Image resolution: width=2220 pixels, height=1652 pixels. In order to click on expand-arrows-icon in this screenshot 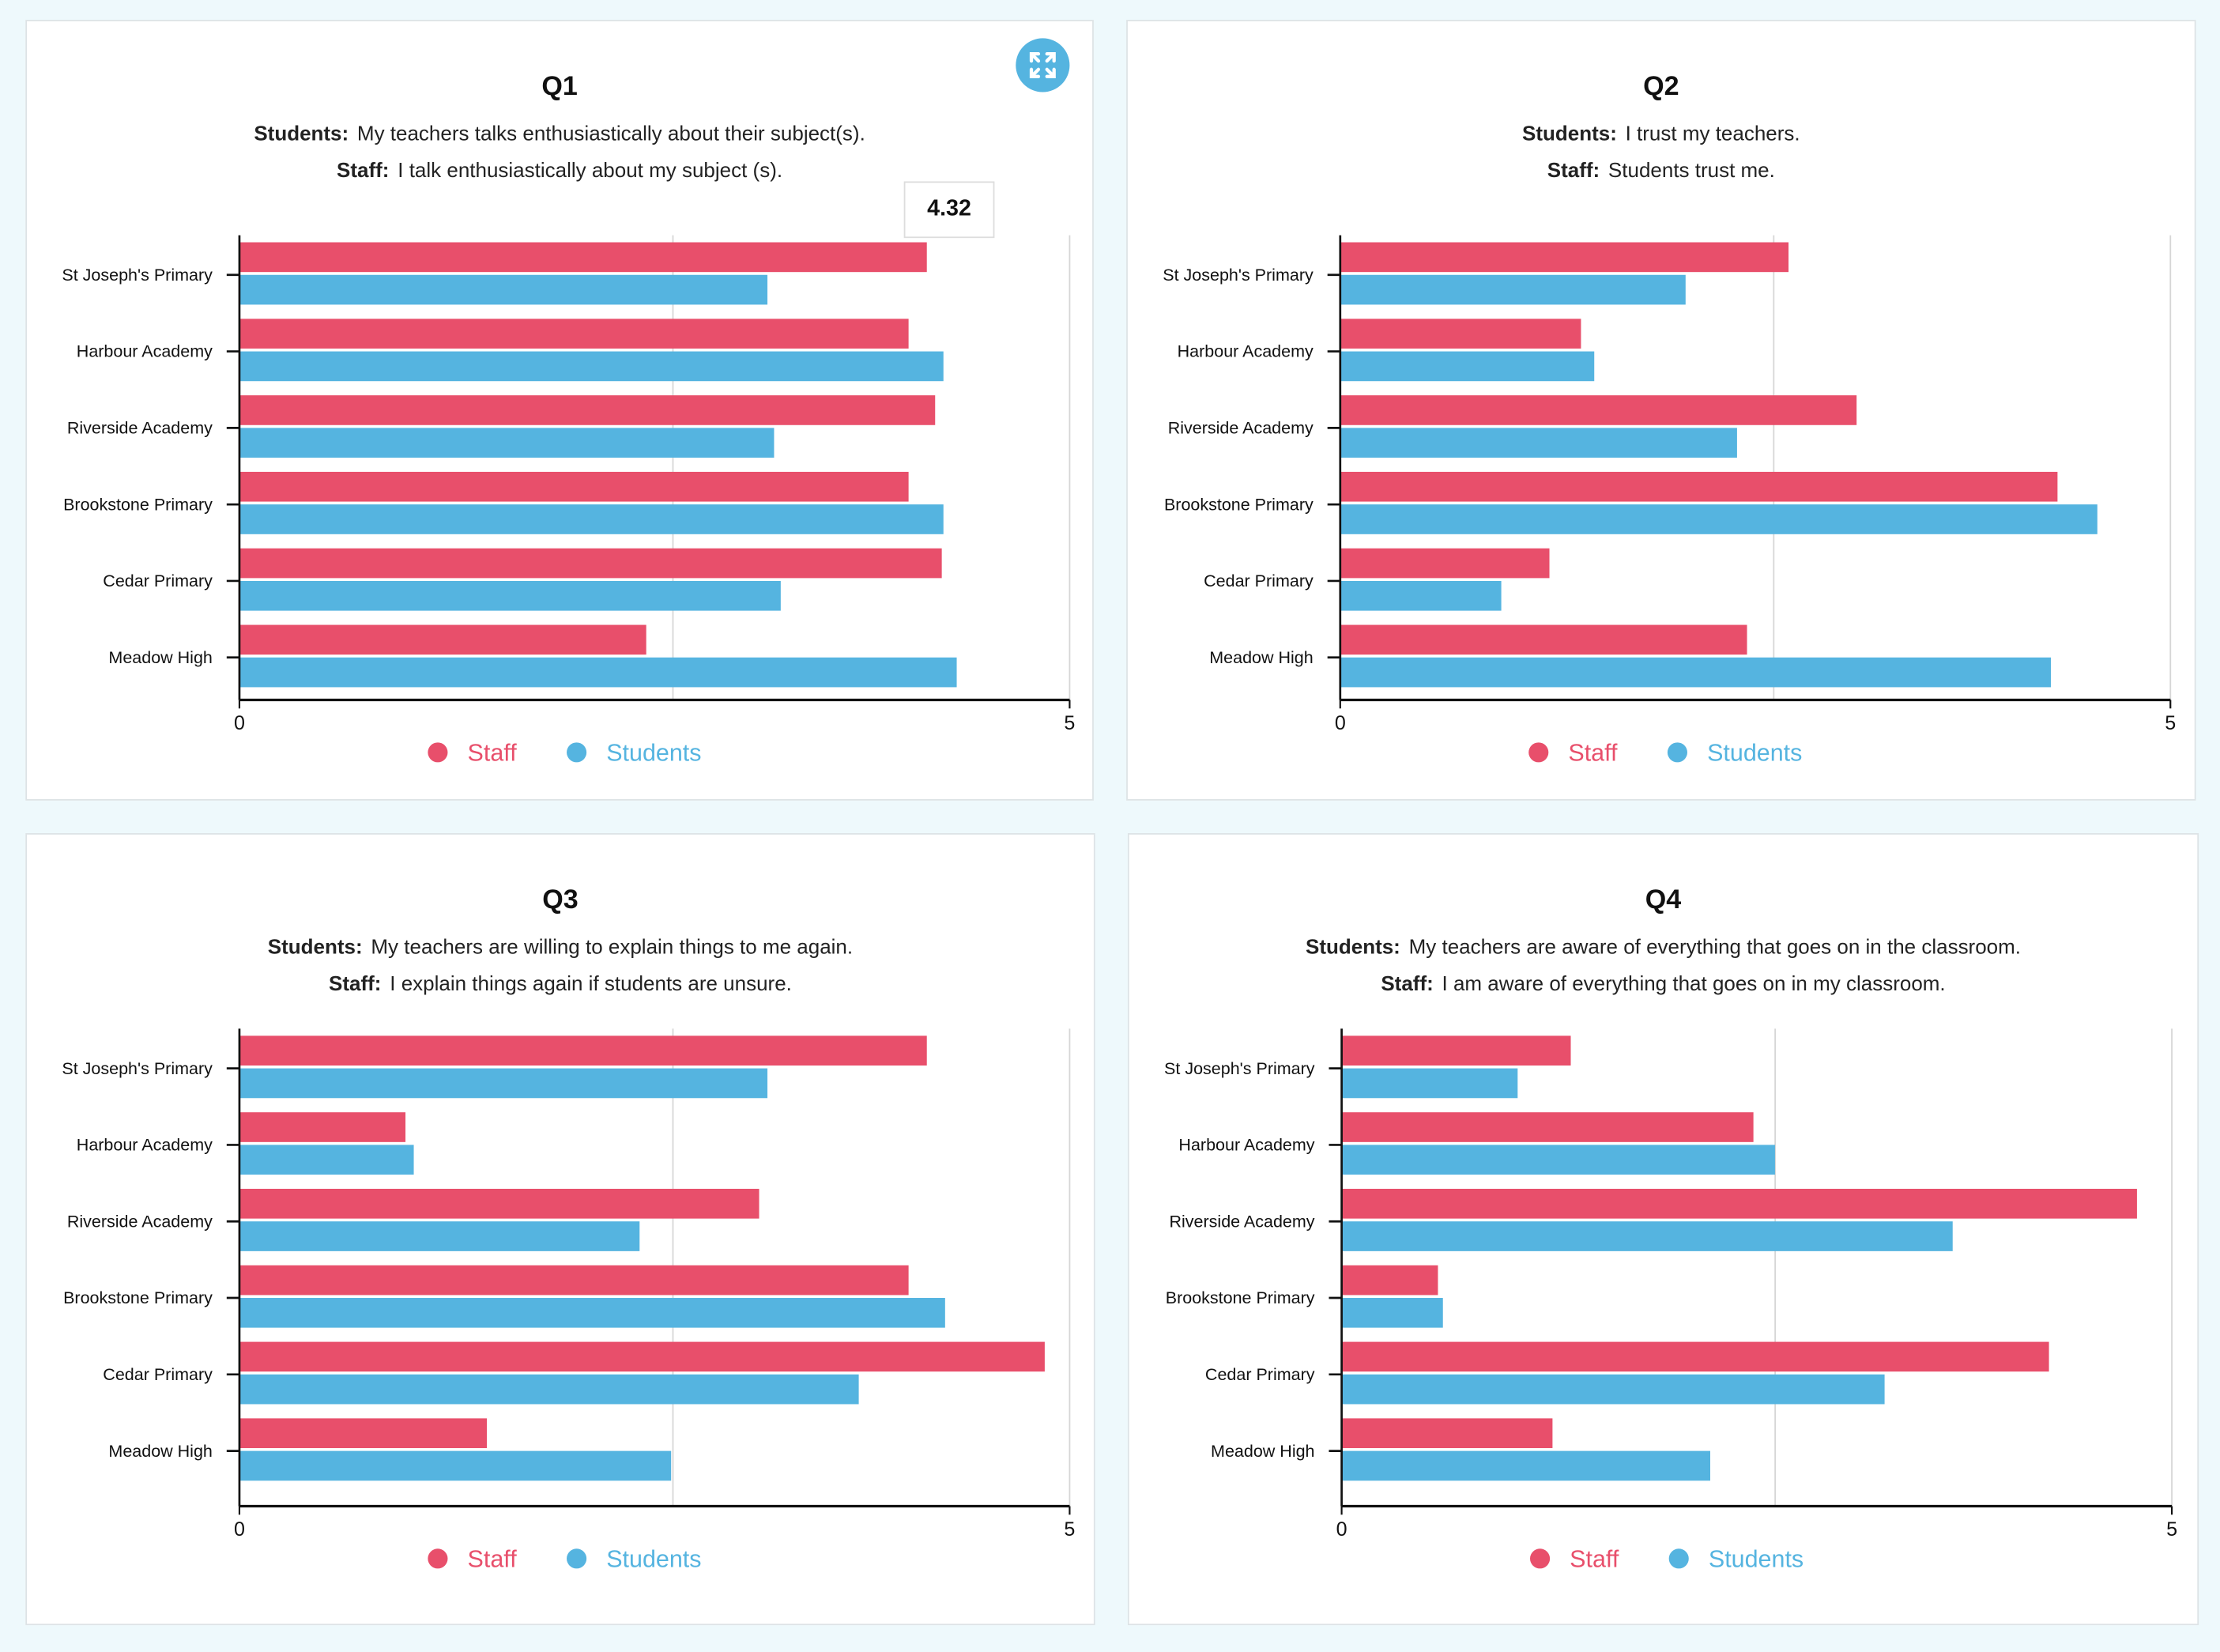, I will do `click(1042, 64)`.